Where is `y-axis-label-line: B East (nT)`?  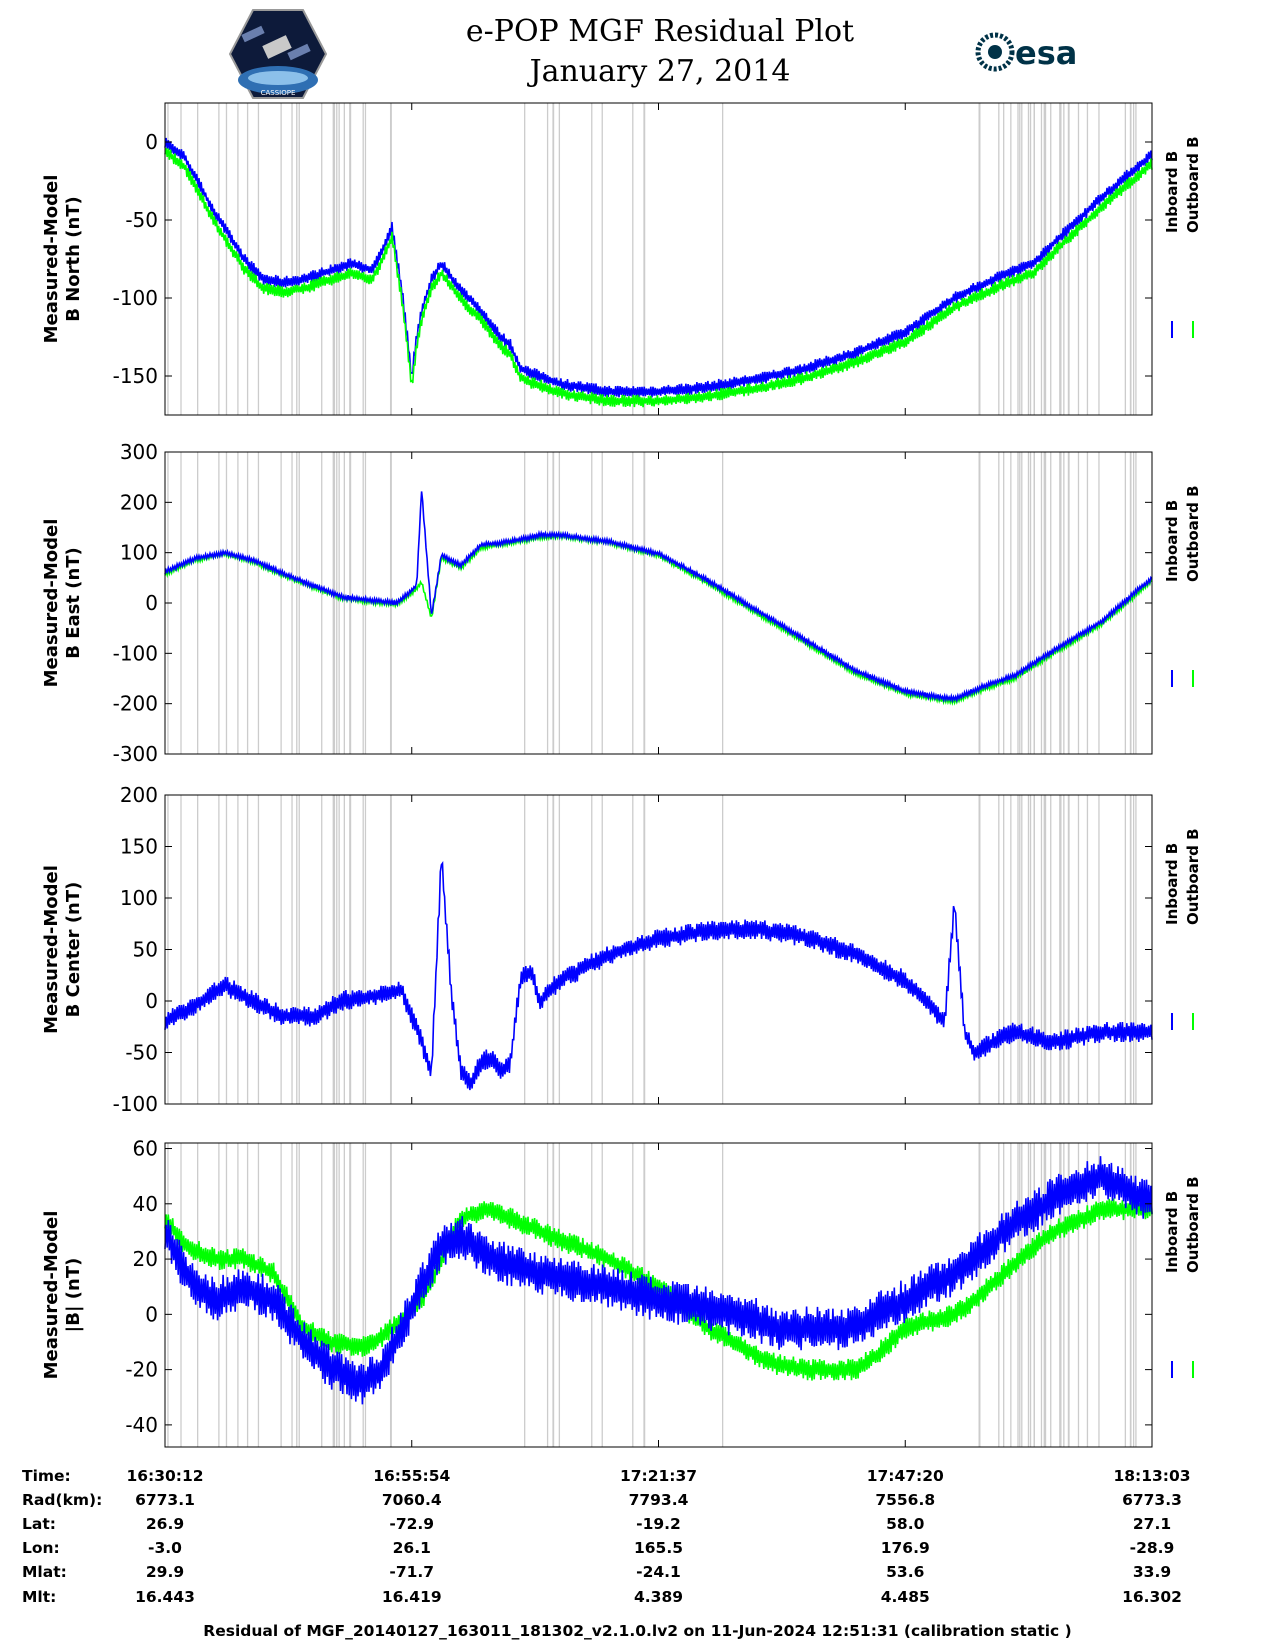
y-axis-label-line: B East (nT) is located at coordinates (73, 603).